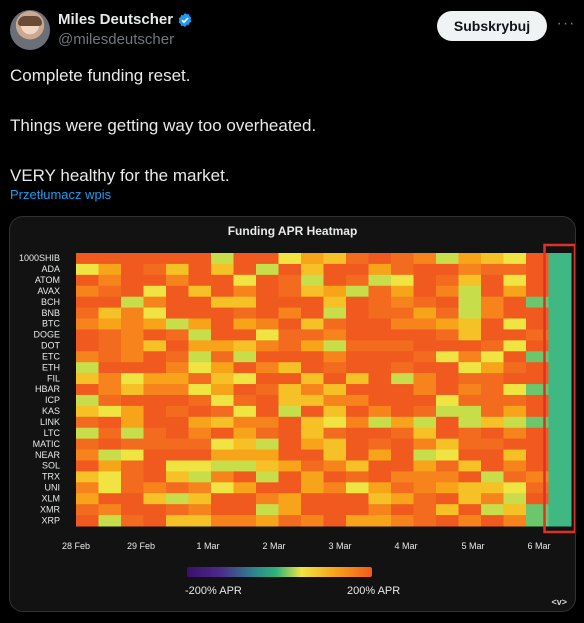  I want to click on translate-link: Przetłumacz wpis, so click(61, 194).